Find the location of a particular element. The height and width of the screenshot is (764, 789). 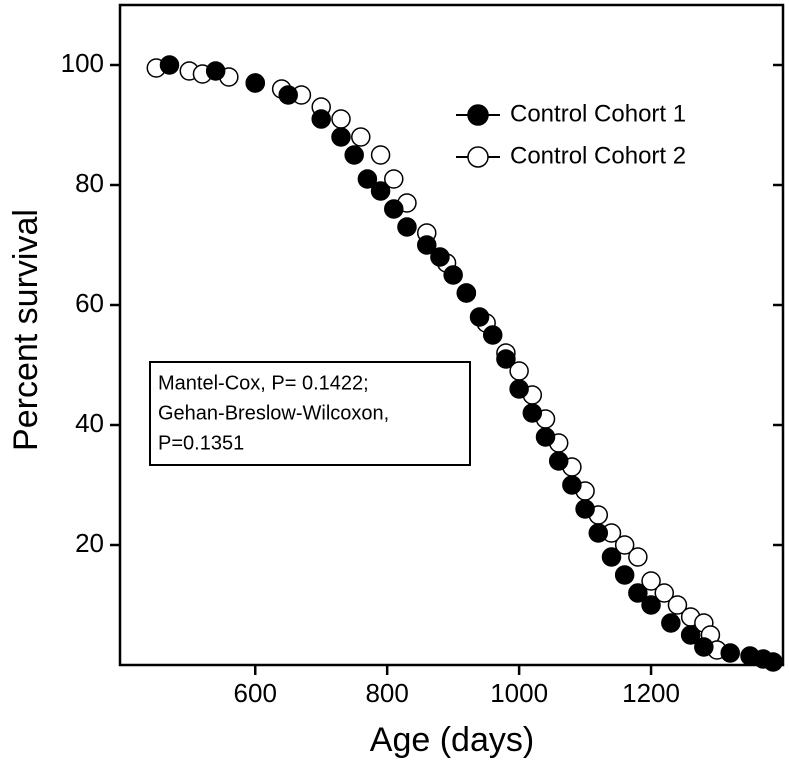

legend-label: Control Cohort 1 is located at coordinates (598, 113).